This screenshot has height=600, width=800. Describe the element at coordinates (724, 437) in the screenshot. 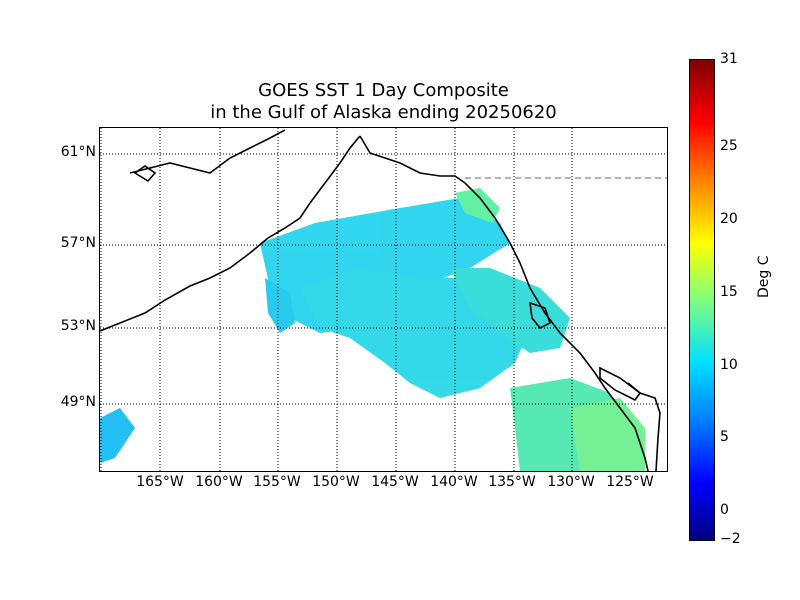

I see `colorbar-tick-5: 5` at that location.